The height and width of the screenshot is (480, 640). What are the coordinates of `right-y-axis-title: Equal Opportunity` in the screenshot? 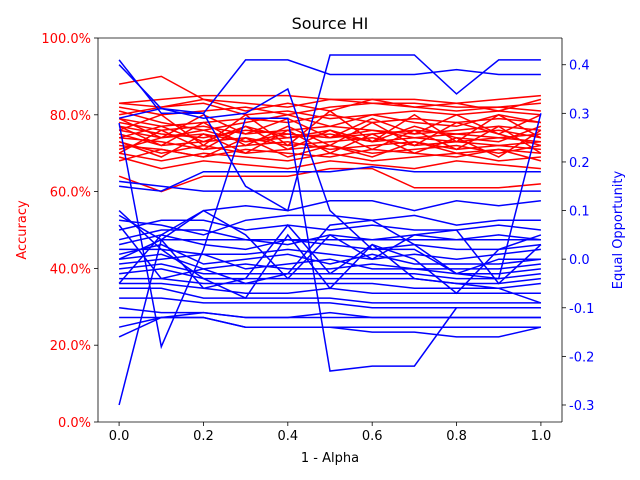 It's located at (618, 229).